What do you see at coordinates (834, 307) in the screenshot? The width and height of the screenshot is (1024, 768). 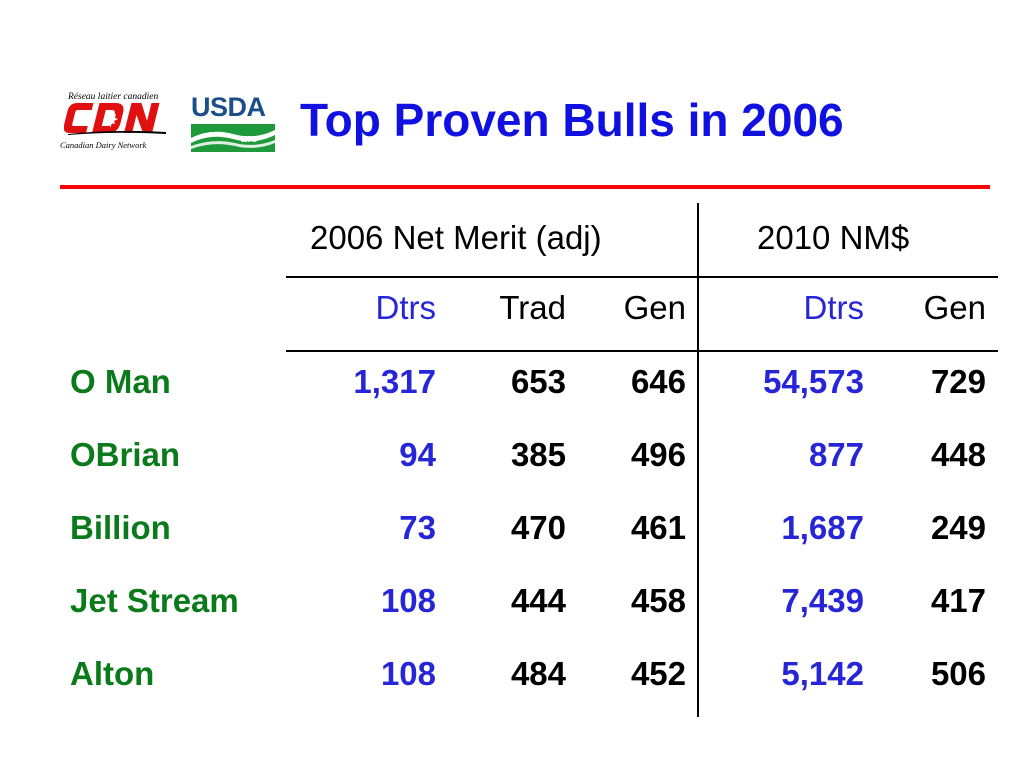 I see `column-header-dtrs-2010: Dtrs` at bounding box center [834, 307].